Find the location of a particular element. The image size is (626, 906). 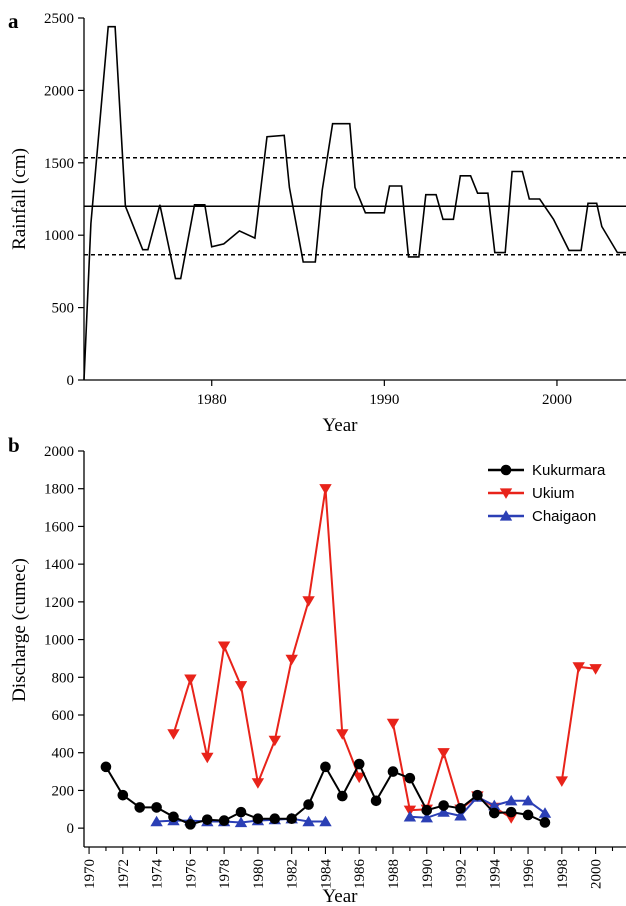

discharge-x-tick-label: 1994 is located at coordinates (495, 874).